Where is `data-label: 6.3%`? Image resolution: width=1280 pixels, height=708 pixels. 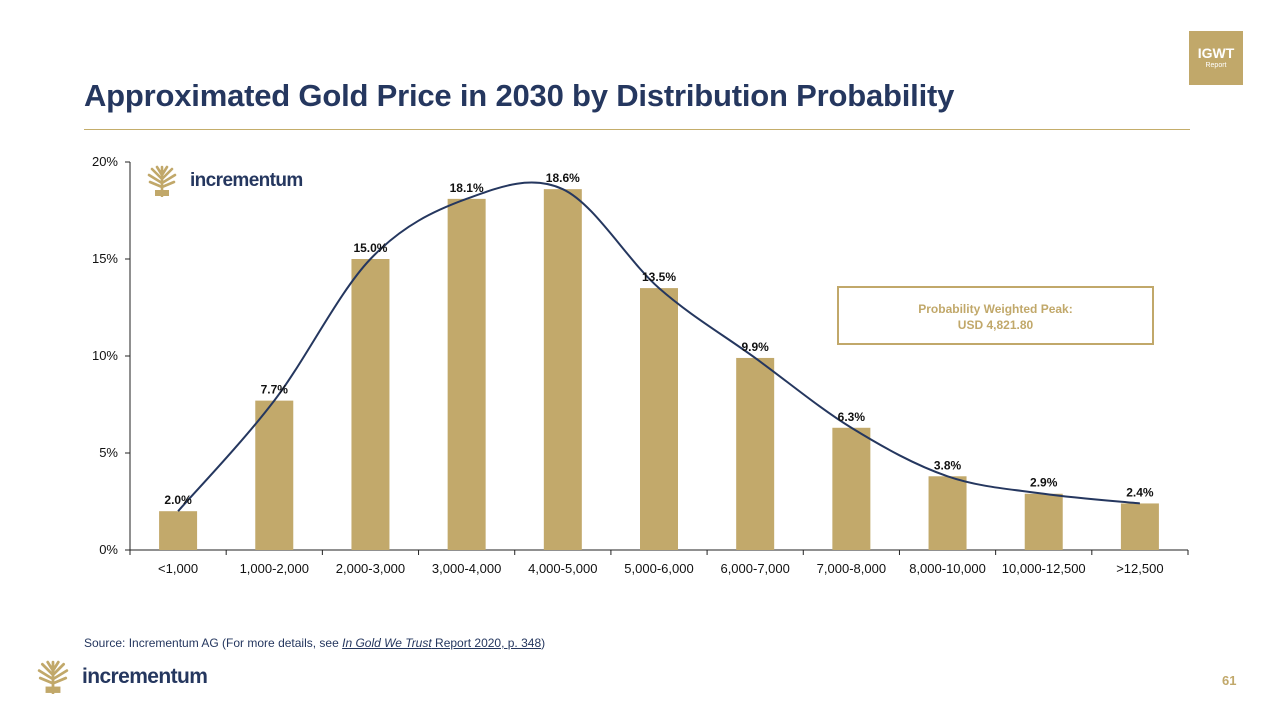 data-label: 6.3% is located at coordinates (852, 417).